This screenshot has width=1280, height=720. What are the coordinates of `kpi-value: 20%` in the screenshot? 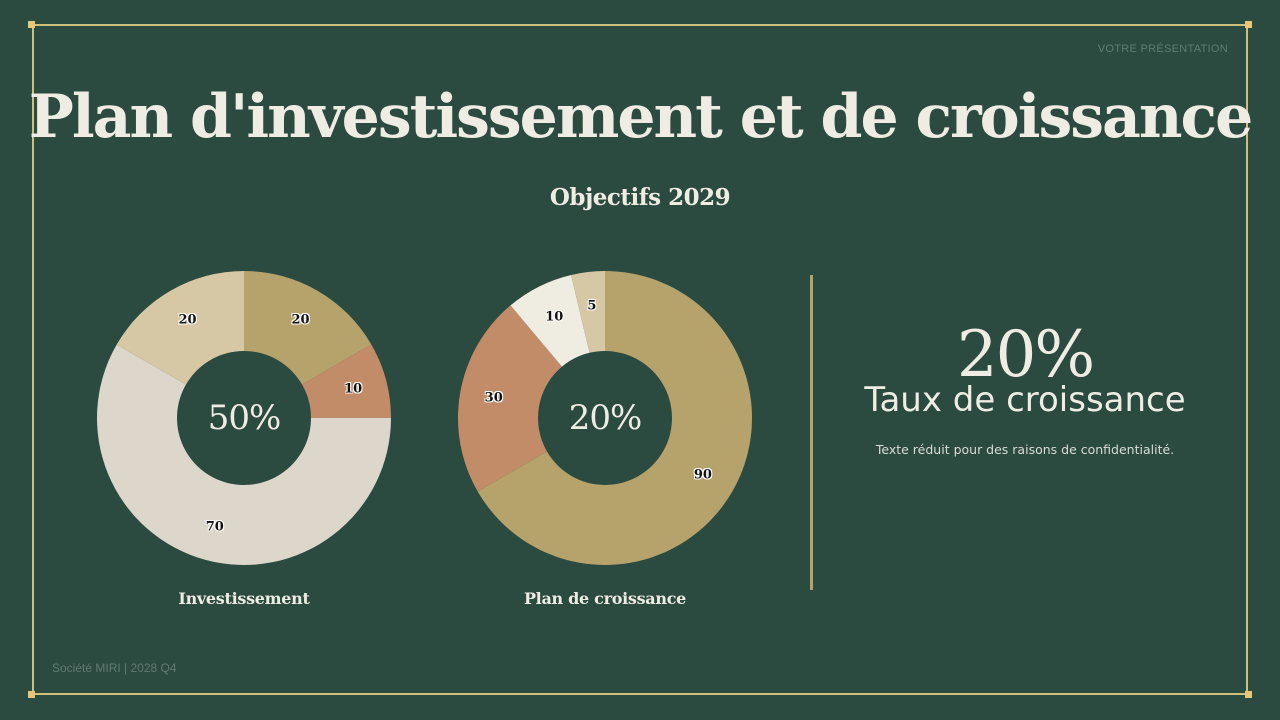 It's located at (1025, 355).